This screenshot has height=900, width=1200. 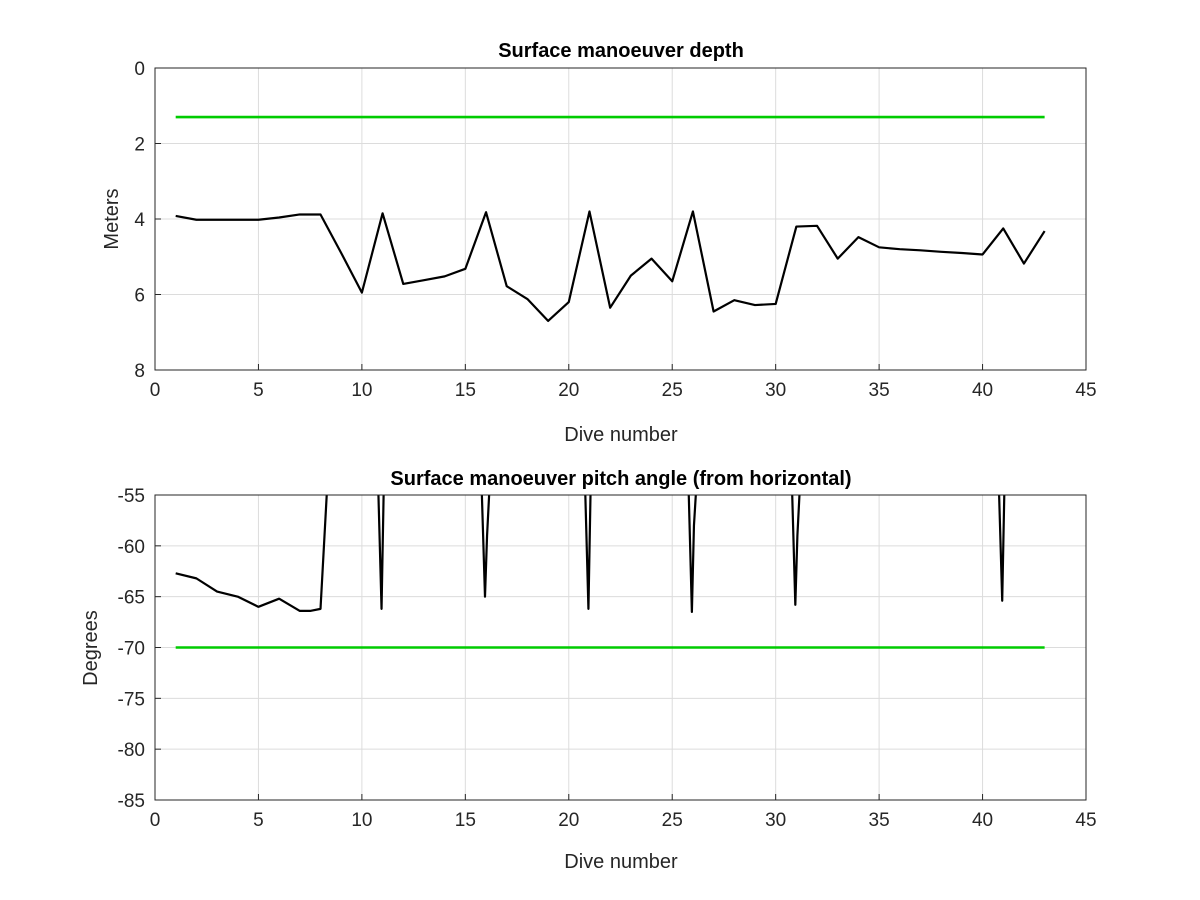 I want to click on pitch-y-axis-label: Degrees, so click(x=91, y=648).